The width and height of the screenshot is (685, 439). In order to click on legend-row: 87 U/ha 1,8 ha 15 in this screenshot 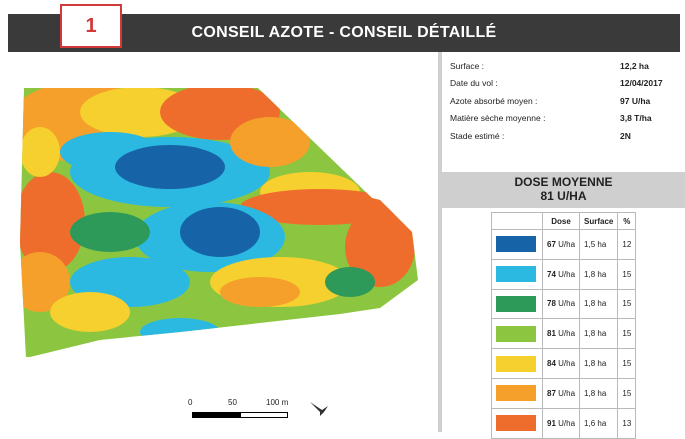, I will do `click(564, 393)`.